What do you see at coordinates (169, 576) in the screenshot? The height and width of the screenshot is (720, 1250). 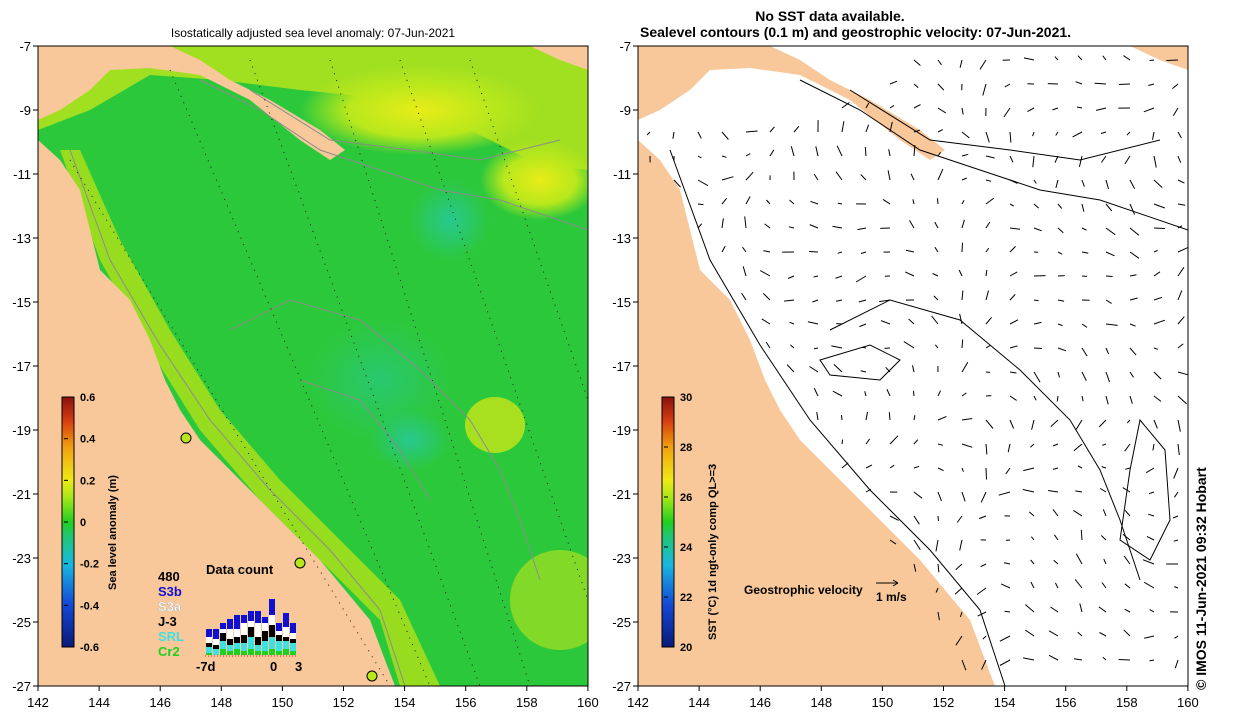 I see `data-count-max: 480` at bounding box center [169, 576].